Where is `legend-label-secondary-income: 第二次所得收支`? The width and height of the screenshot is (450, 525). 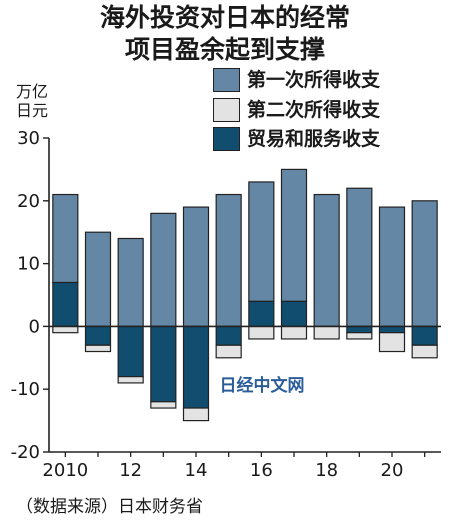
legend-label-secondary-income: 第二次所得收支 is located at coordinates (314, 110).